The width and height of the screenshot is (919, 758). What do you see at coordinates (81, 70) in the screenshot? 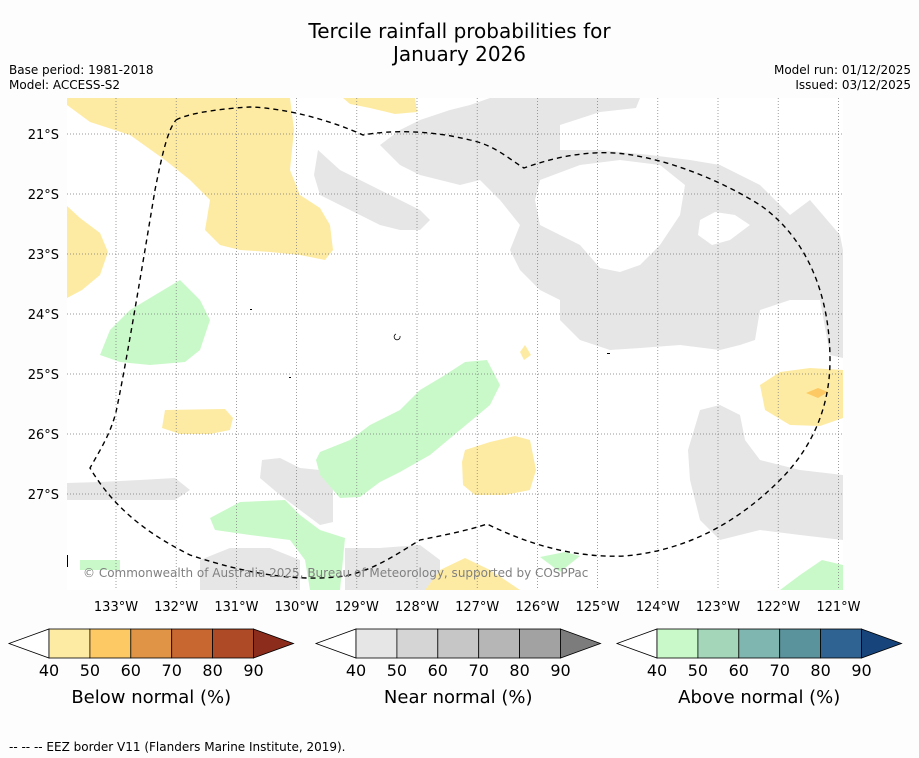
I see `base-period: Base period: 1981-2018` at bounding box center [81, 70].